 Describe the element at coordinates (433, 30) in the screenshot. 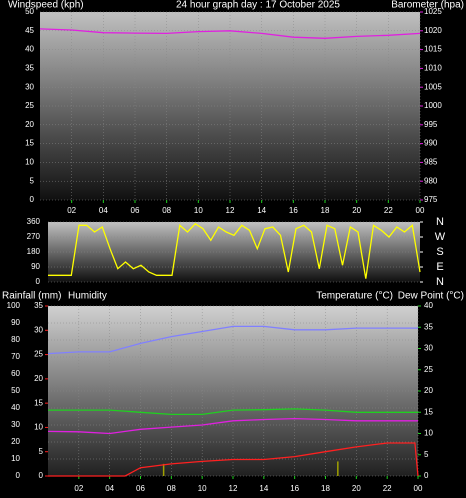

I see `y-tick-label: 1020` at that location.